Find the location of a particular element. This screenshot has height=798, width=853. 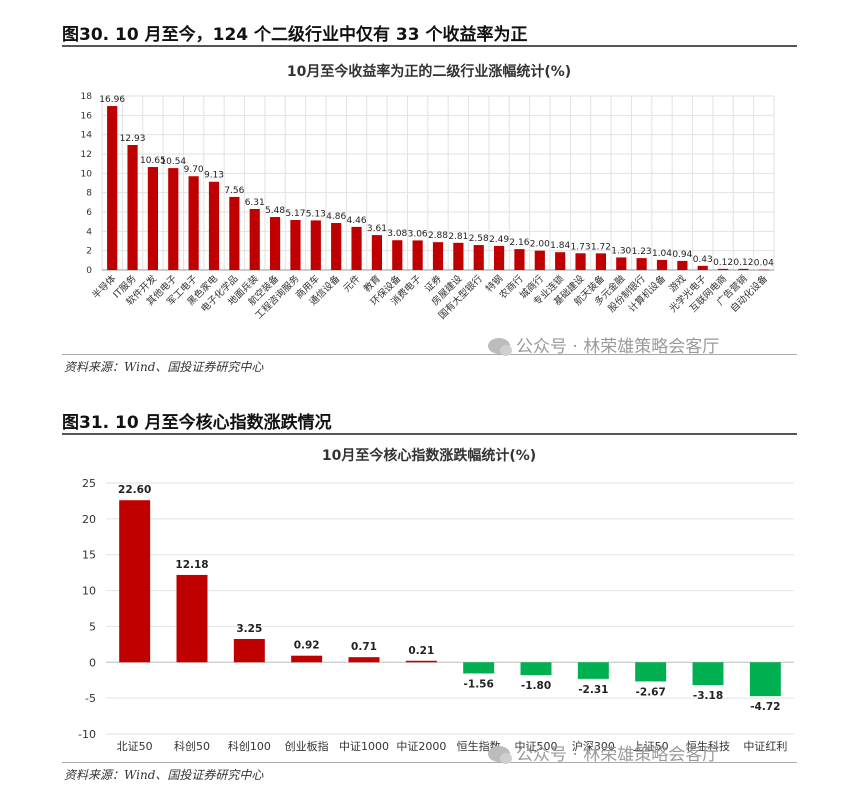

x-tick-label: 元件 is located at coordinates (352, 283).